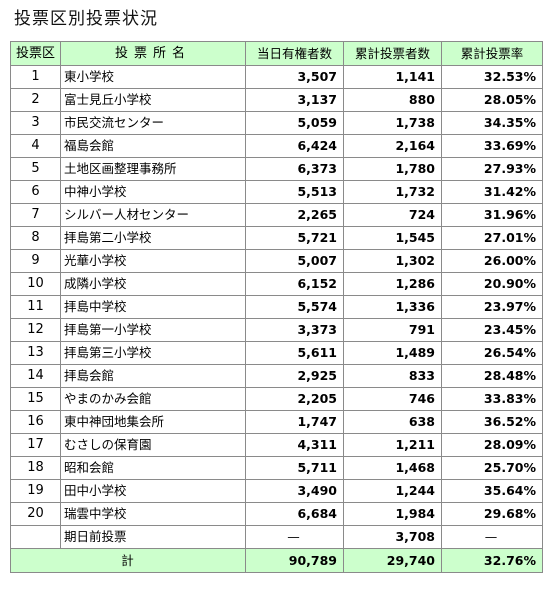  Describe the element at coordinates (35, 169) in the screenshot. I see `district-no-cell: 5` at that location.